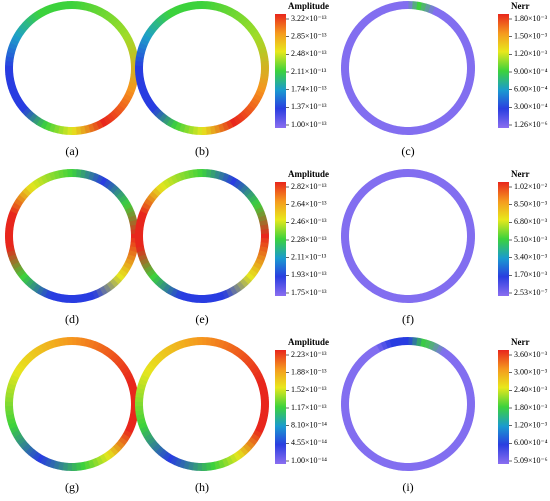  What do you see at coordinates (309, 88) in the screenshot?
I see `tick-label: 1.74×10⁻¹³` at bounding box center [309, 88].